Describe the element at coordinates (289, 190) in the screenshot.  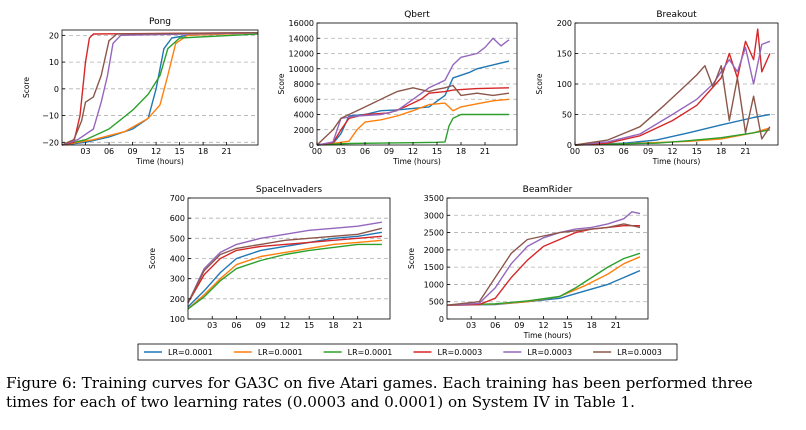
I see `chart-title: SpaceInvaders` at that location.